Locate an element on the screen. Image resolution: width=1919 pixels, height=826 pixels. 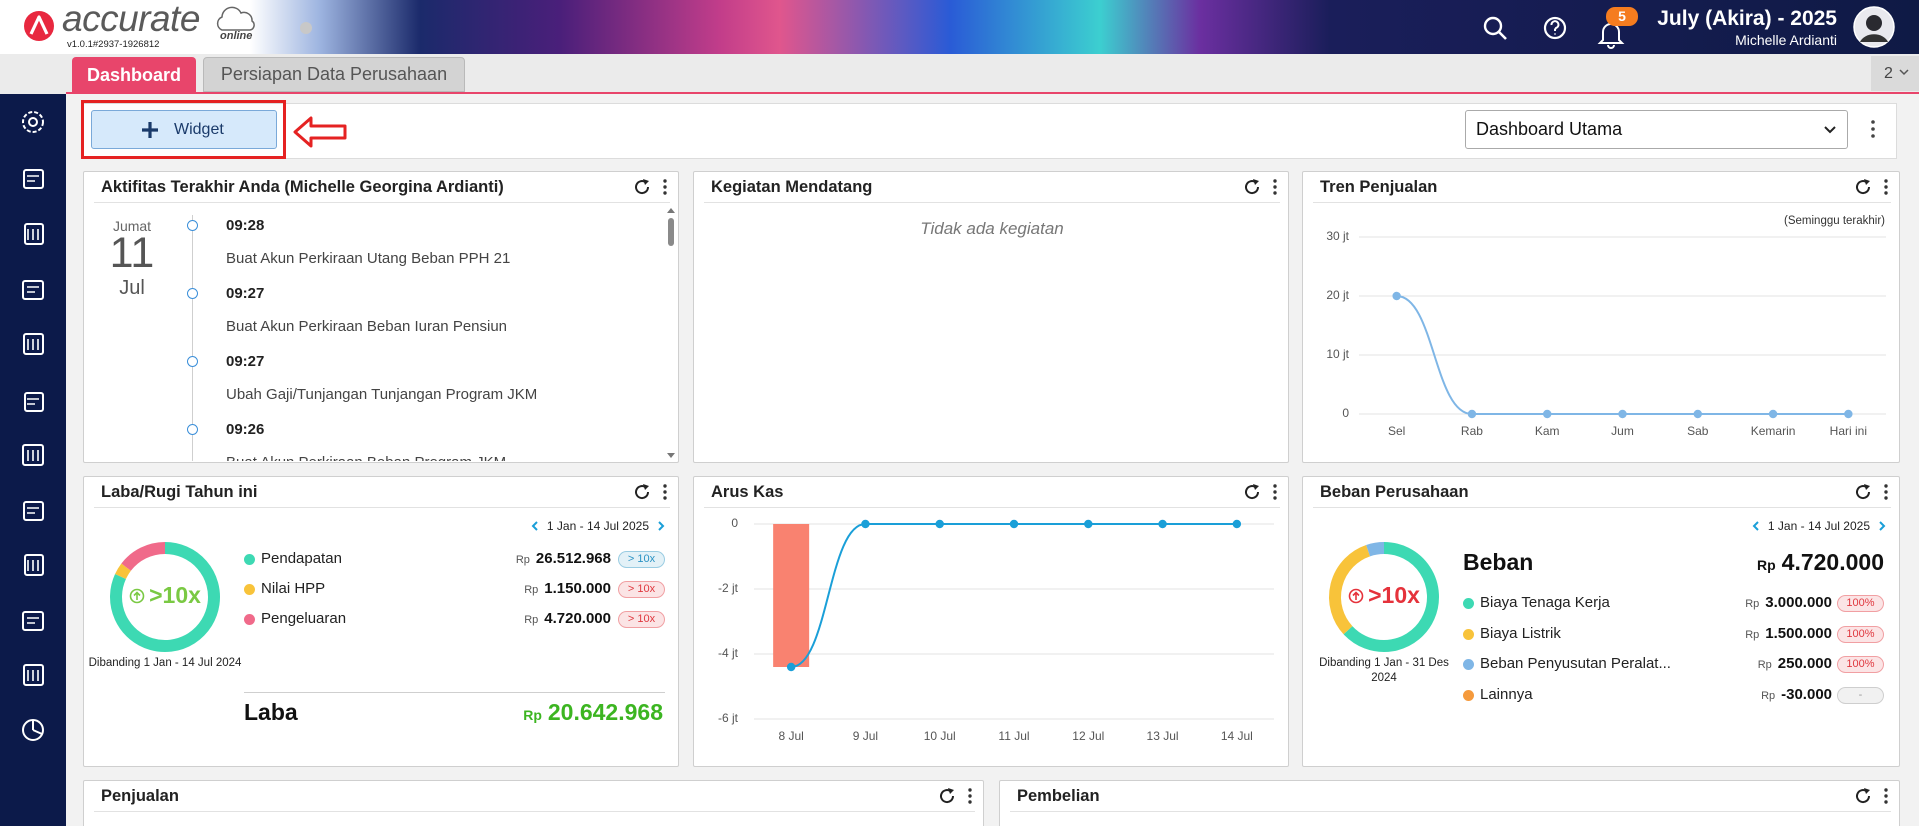
dot is located at coordinates (1275, 187).